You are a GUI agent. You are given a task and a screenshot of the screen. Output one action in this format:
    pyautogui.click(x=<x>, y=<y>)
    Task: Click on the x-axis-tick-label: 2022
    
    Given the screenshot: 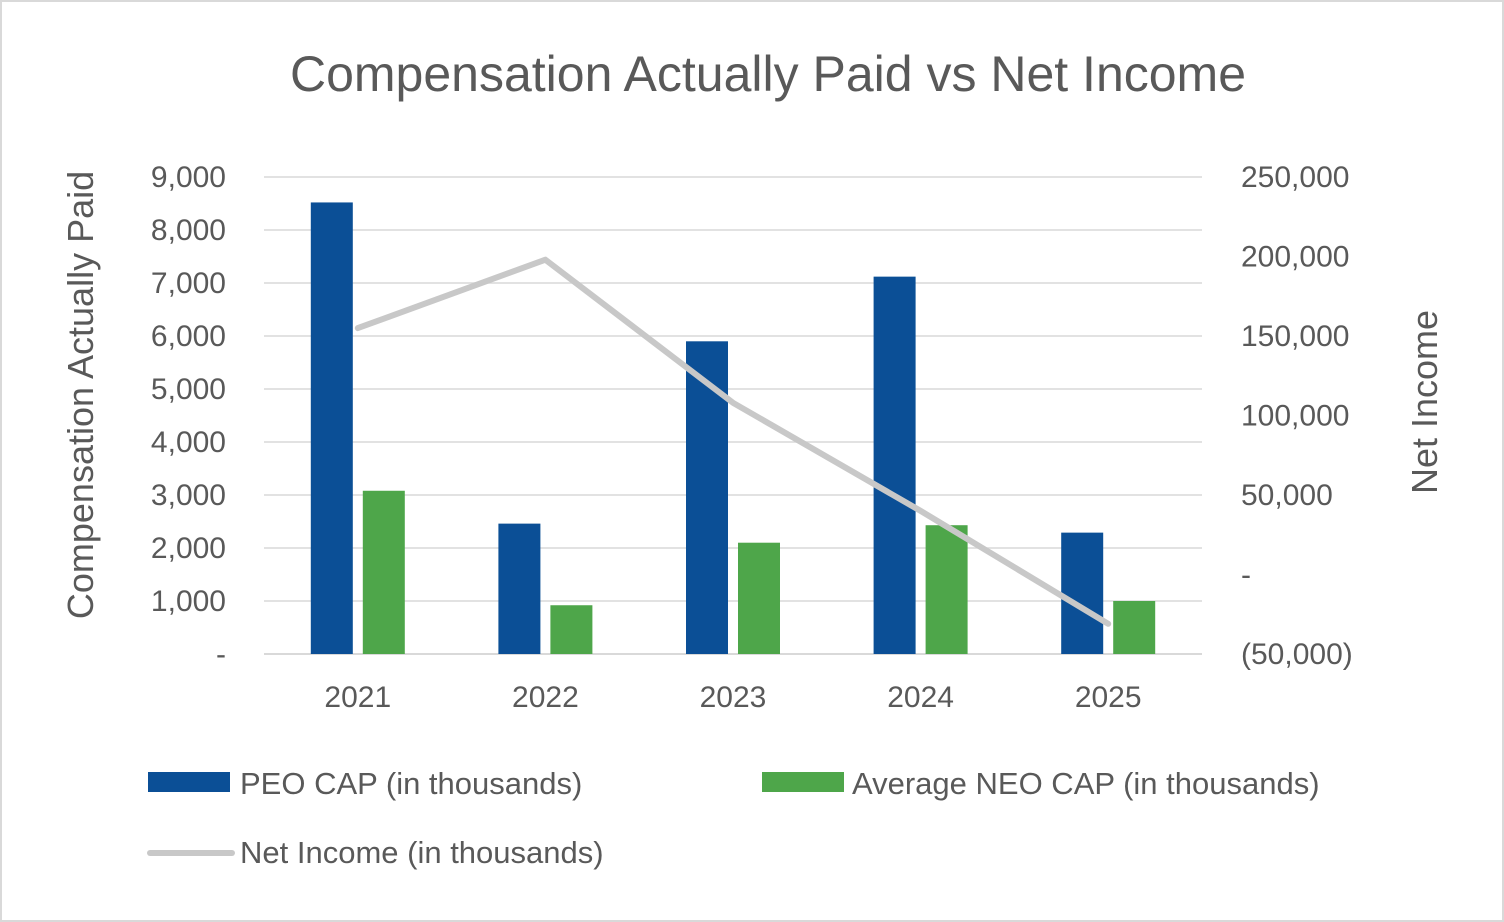 What is the action you would take?
    pyautogui.click(x=545, y=697)
    